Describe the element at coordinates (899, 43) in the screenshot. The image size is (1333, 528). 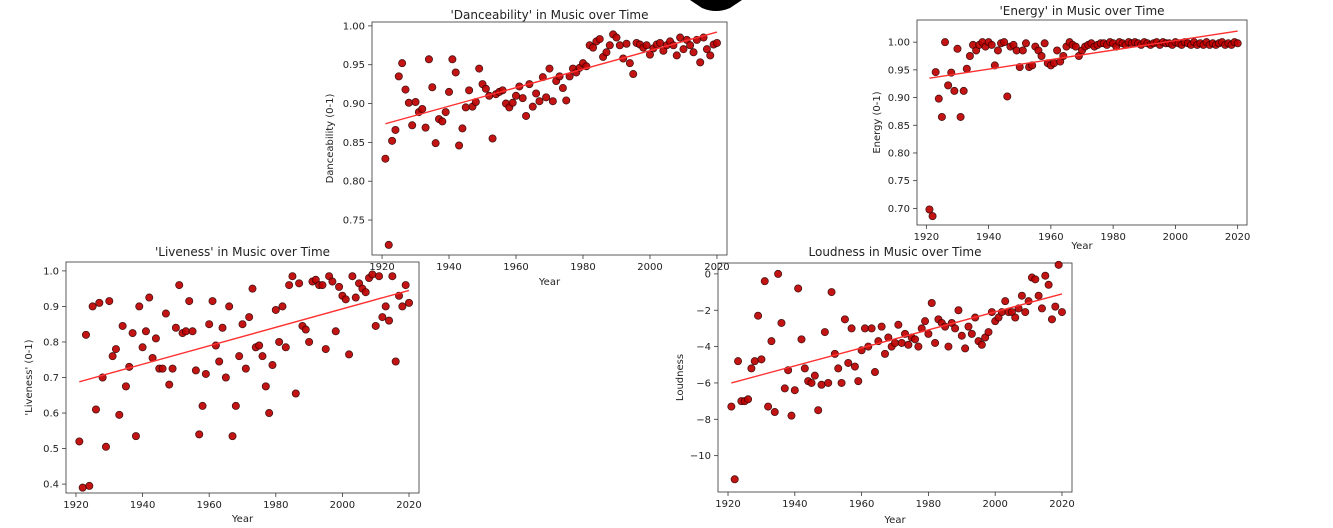
I see `energy-y-tick-label: 1.00` at that location.